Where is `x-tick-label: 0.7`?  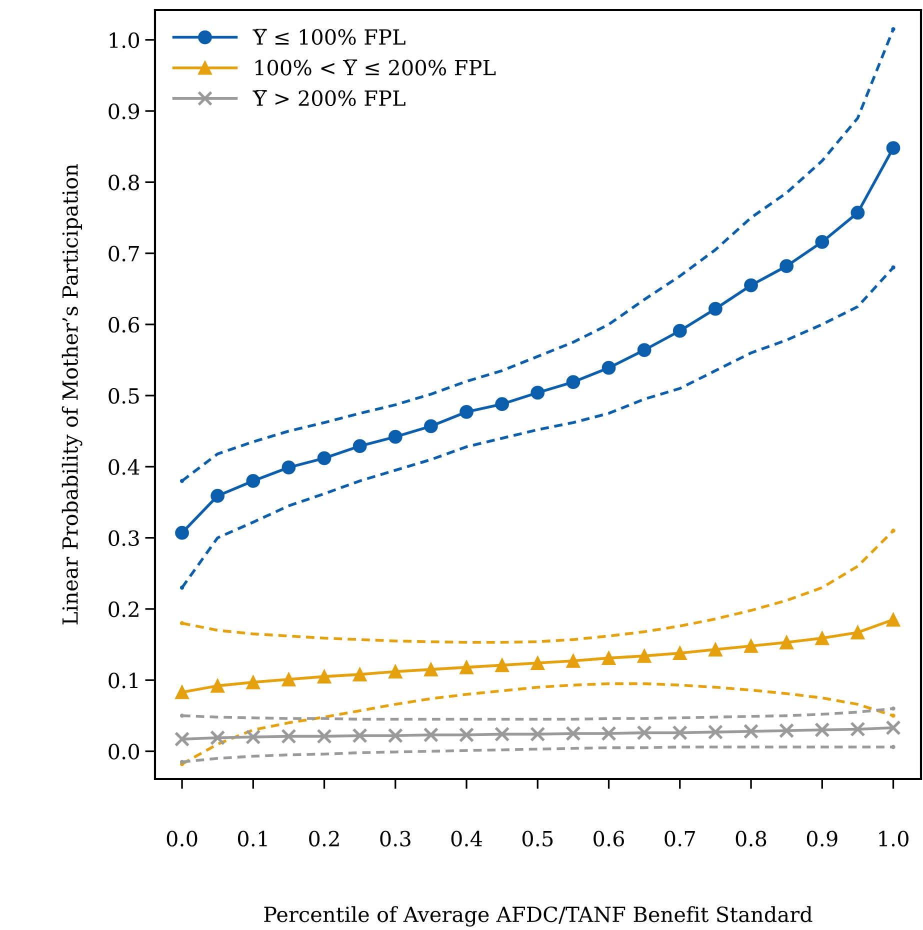
x-tick-label: 0.7 is located at coordinates (679, 838).